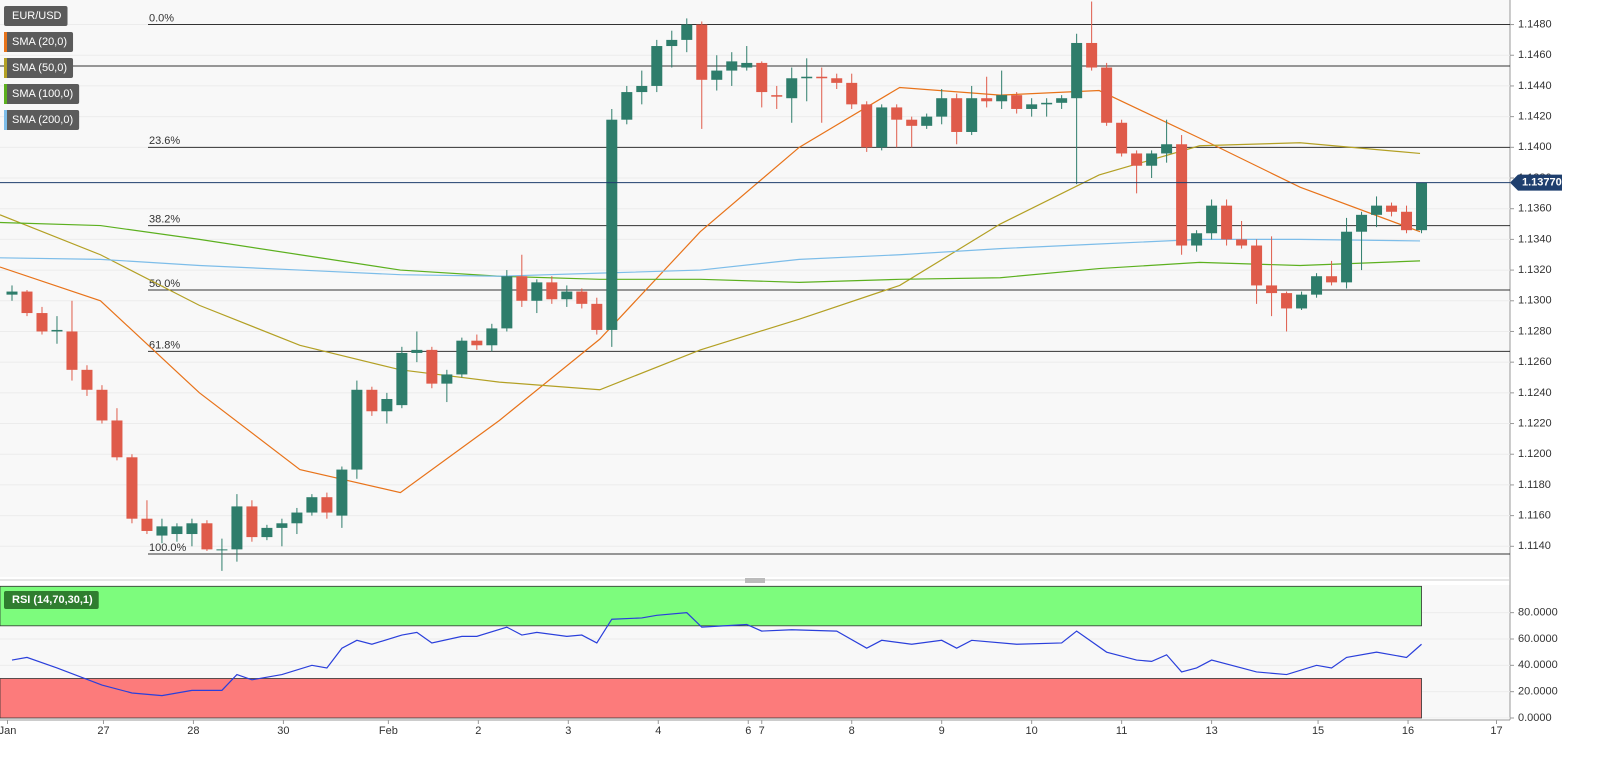 The width and height of the screenshot is (1623, 772). I want to click on x-tick-label: 28, so click(193, 731).